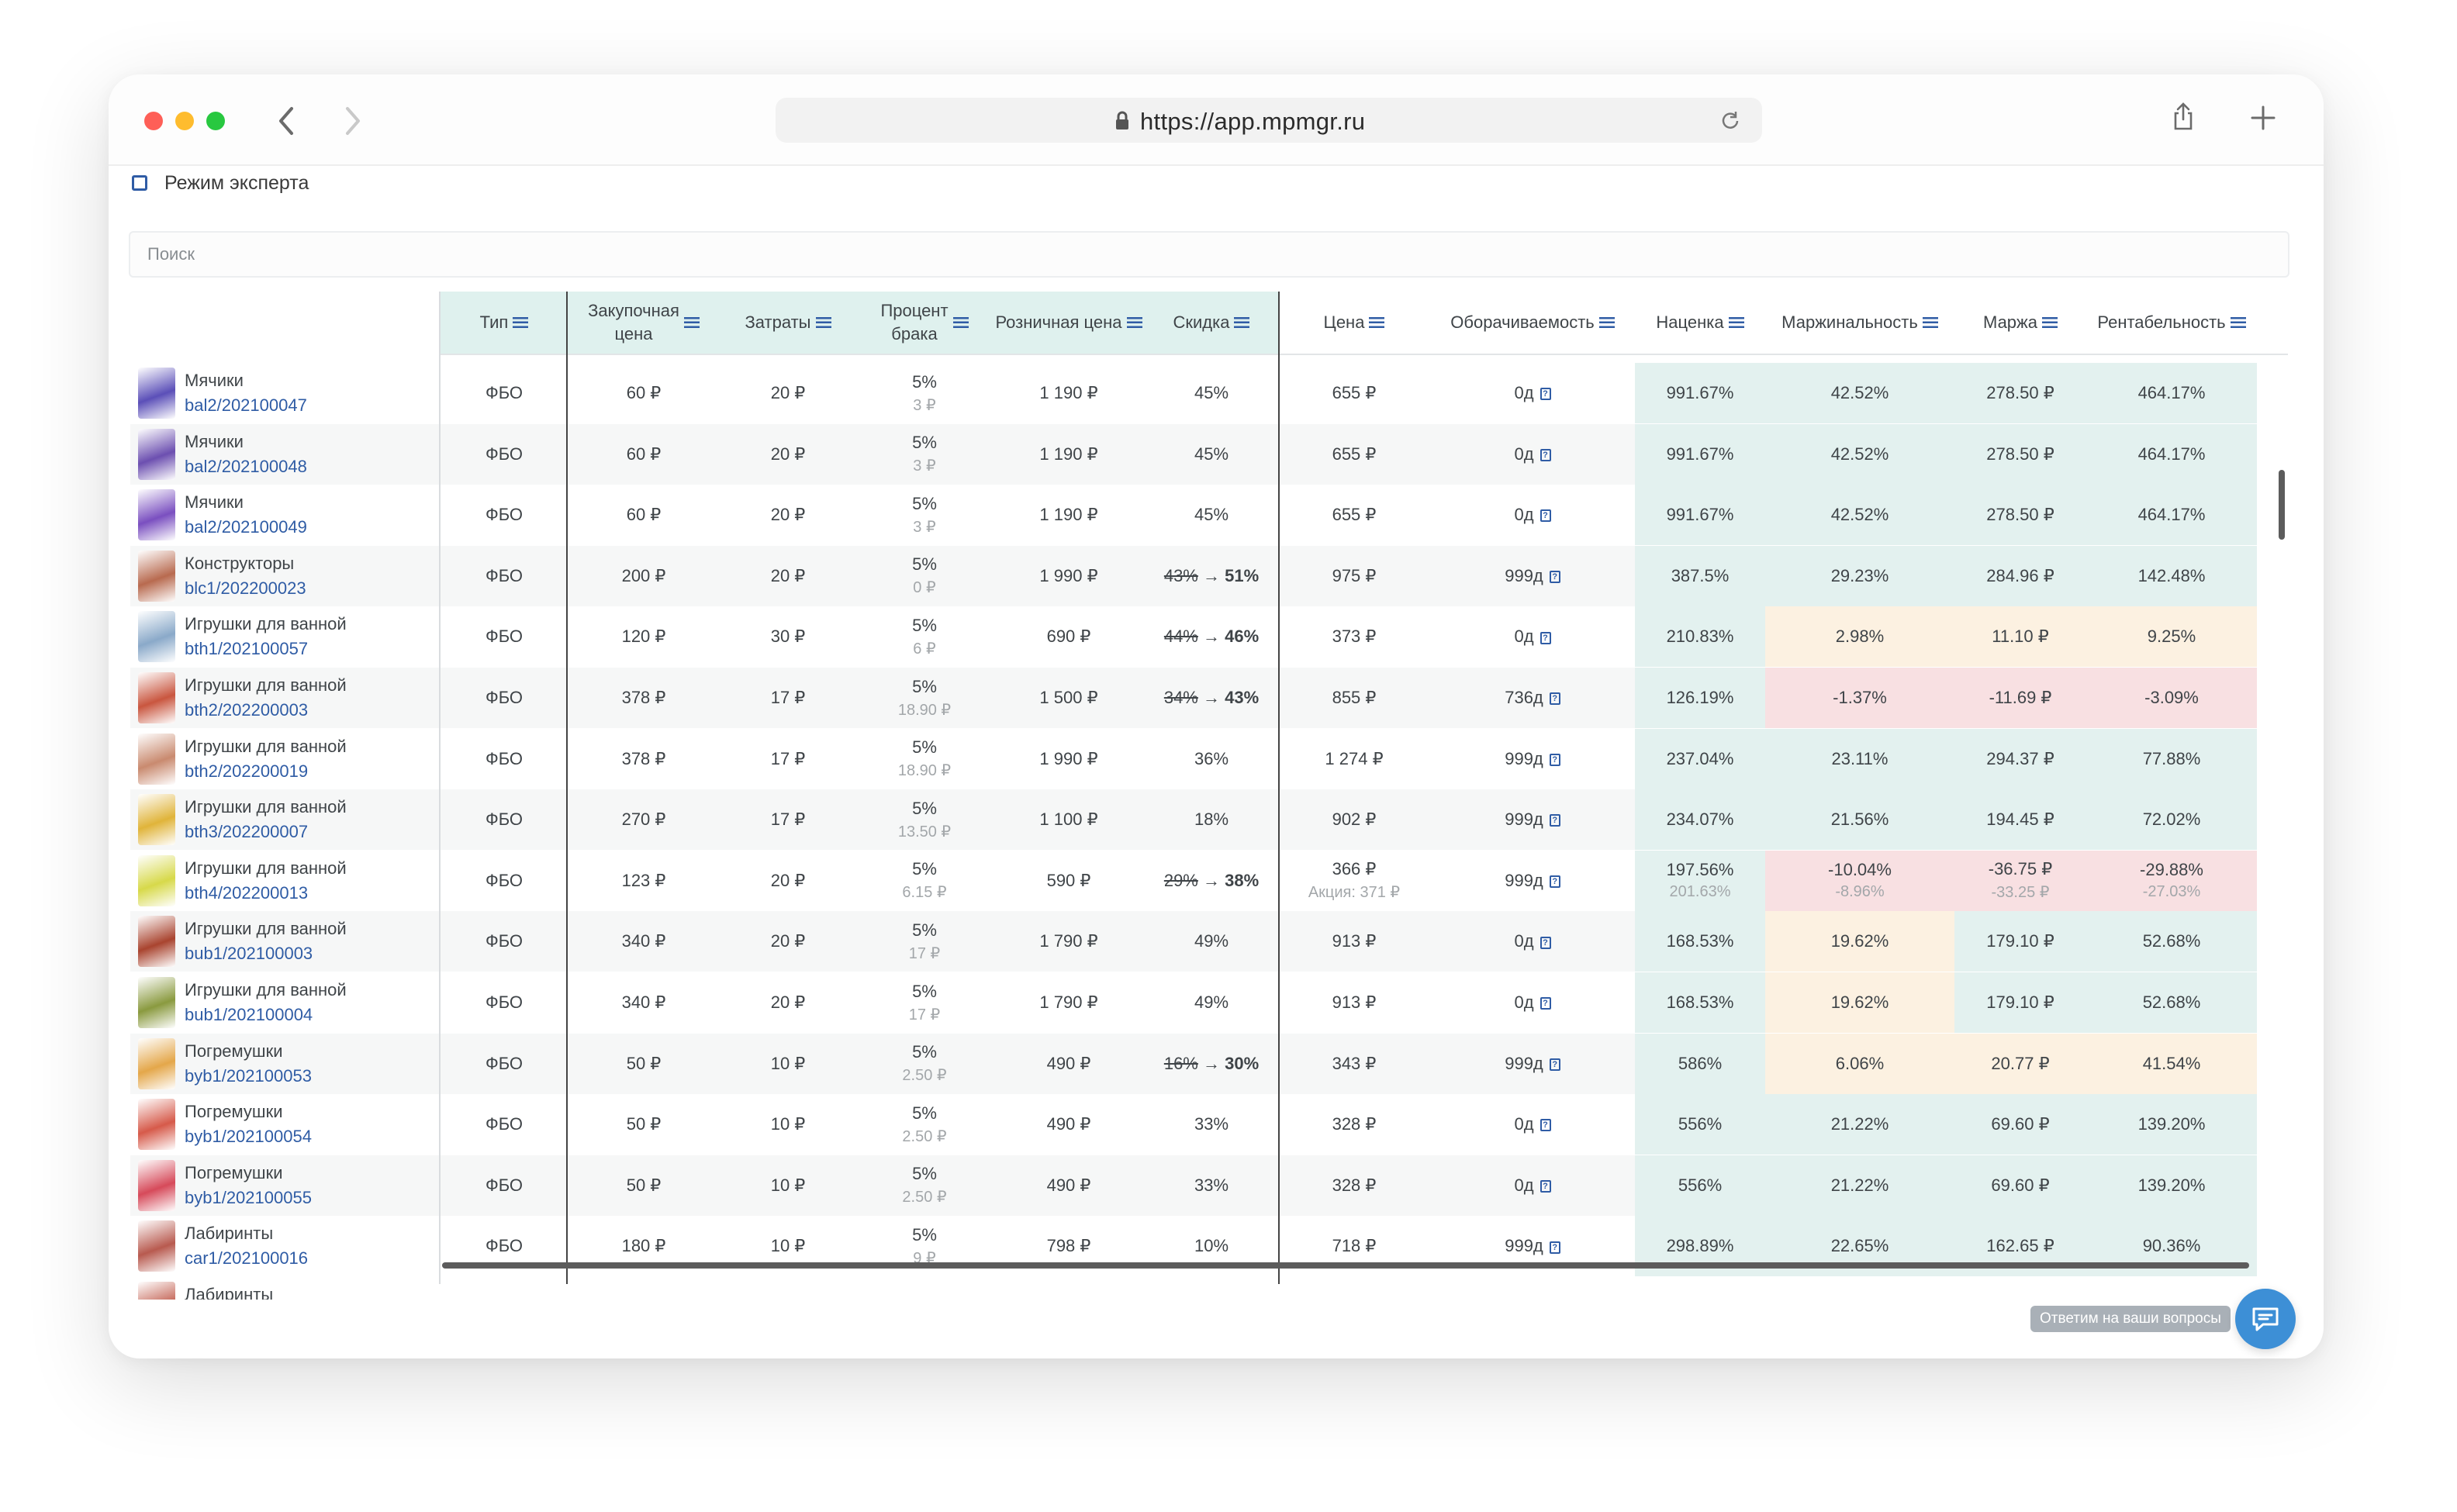 Image resolution: width=2457 pixels, height=1512 pixels. What do you see at coordinates (1211, 323) in the screenshot?
I see `column-header-discount: Скидка` at bounding box center [1211, 323].